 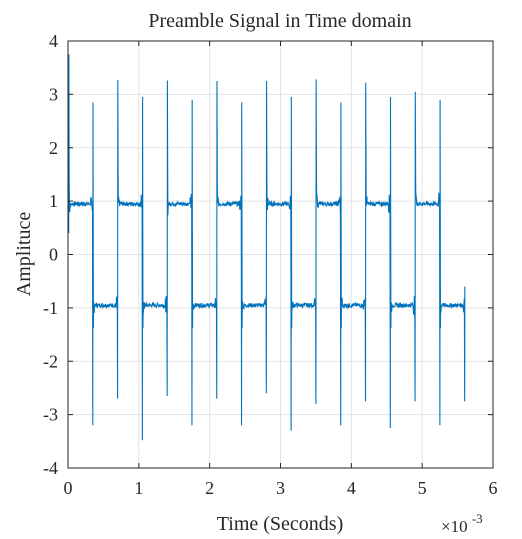 I want to click on x-exponent-label: ×10 -3, so click(x=462, y=523).